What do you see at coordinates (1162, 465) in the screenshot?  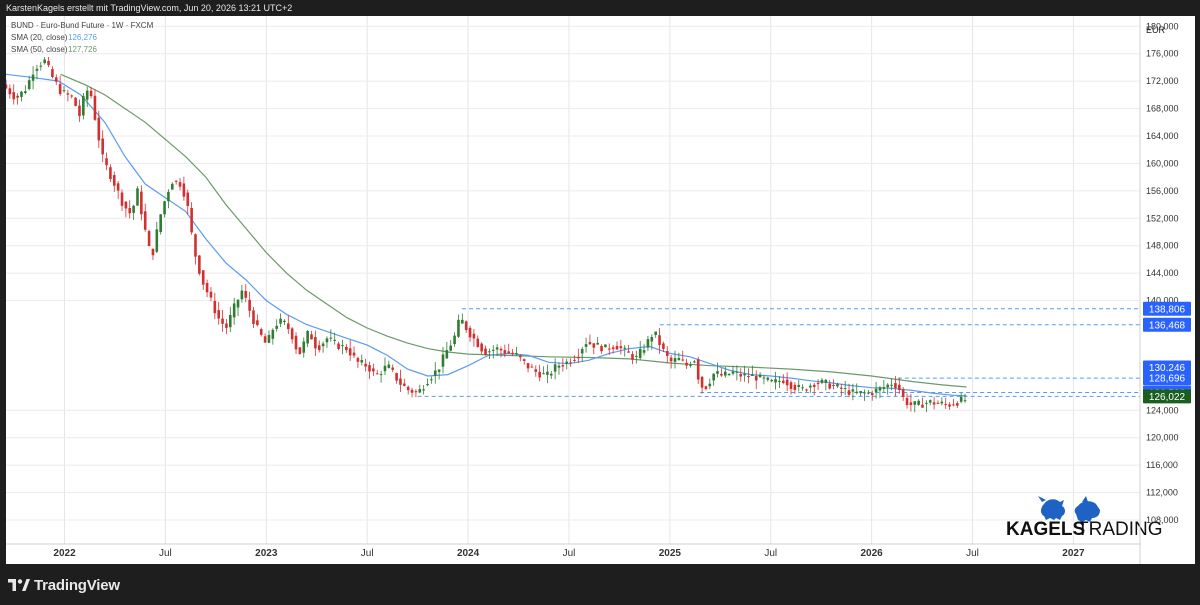 I see `price-tick-label: 116,000` at bounding box center [1162, 465].